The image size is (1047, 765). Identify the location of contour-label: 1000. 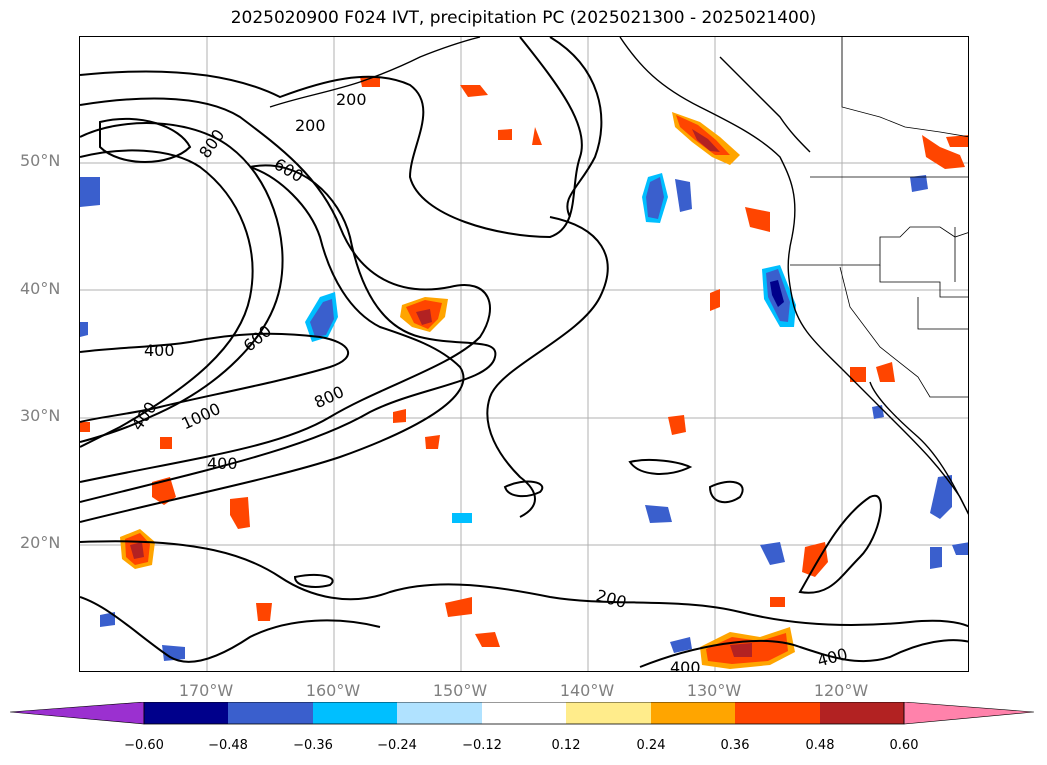
(200, 416).